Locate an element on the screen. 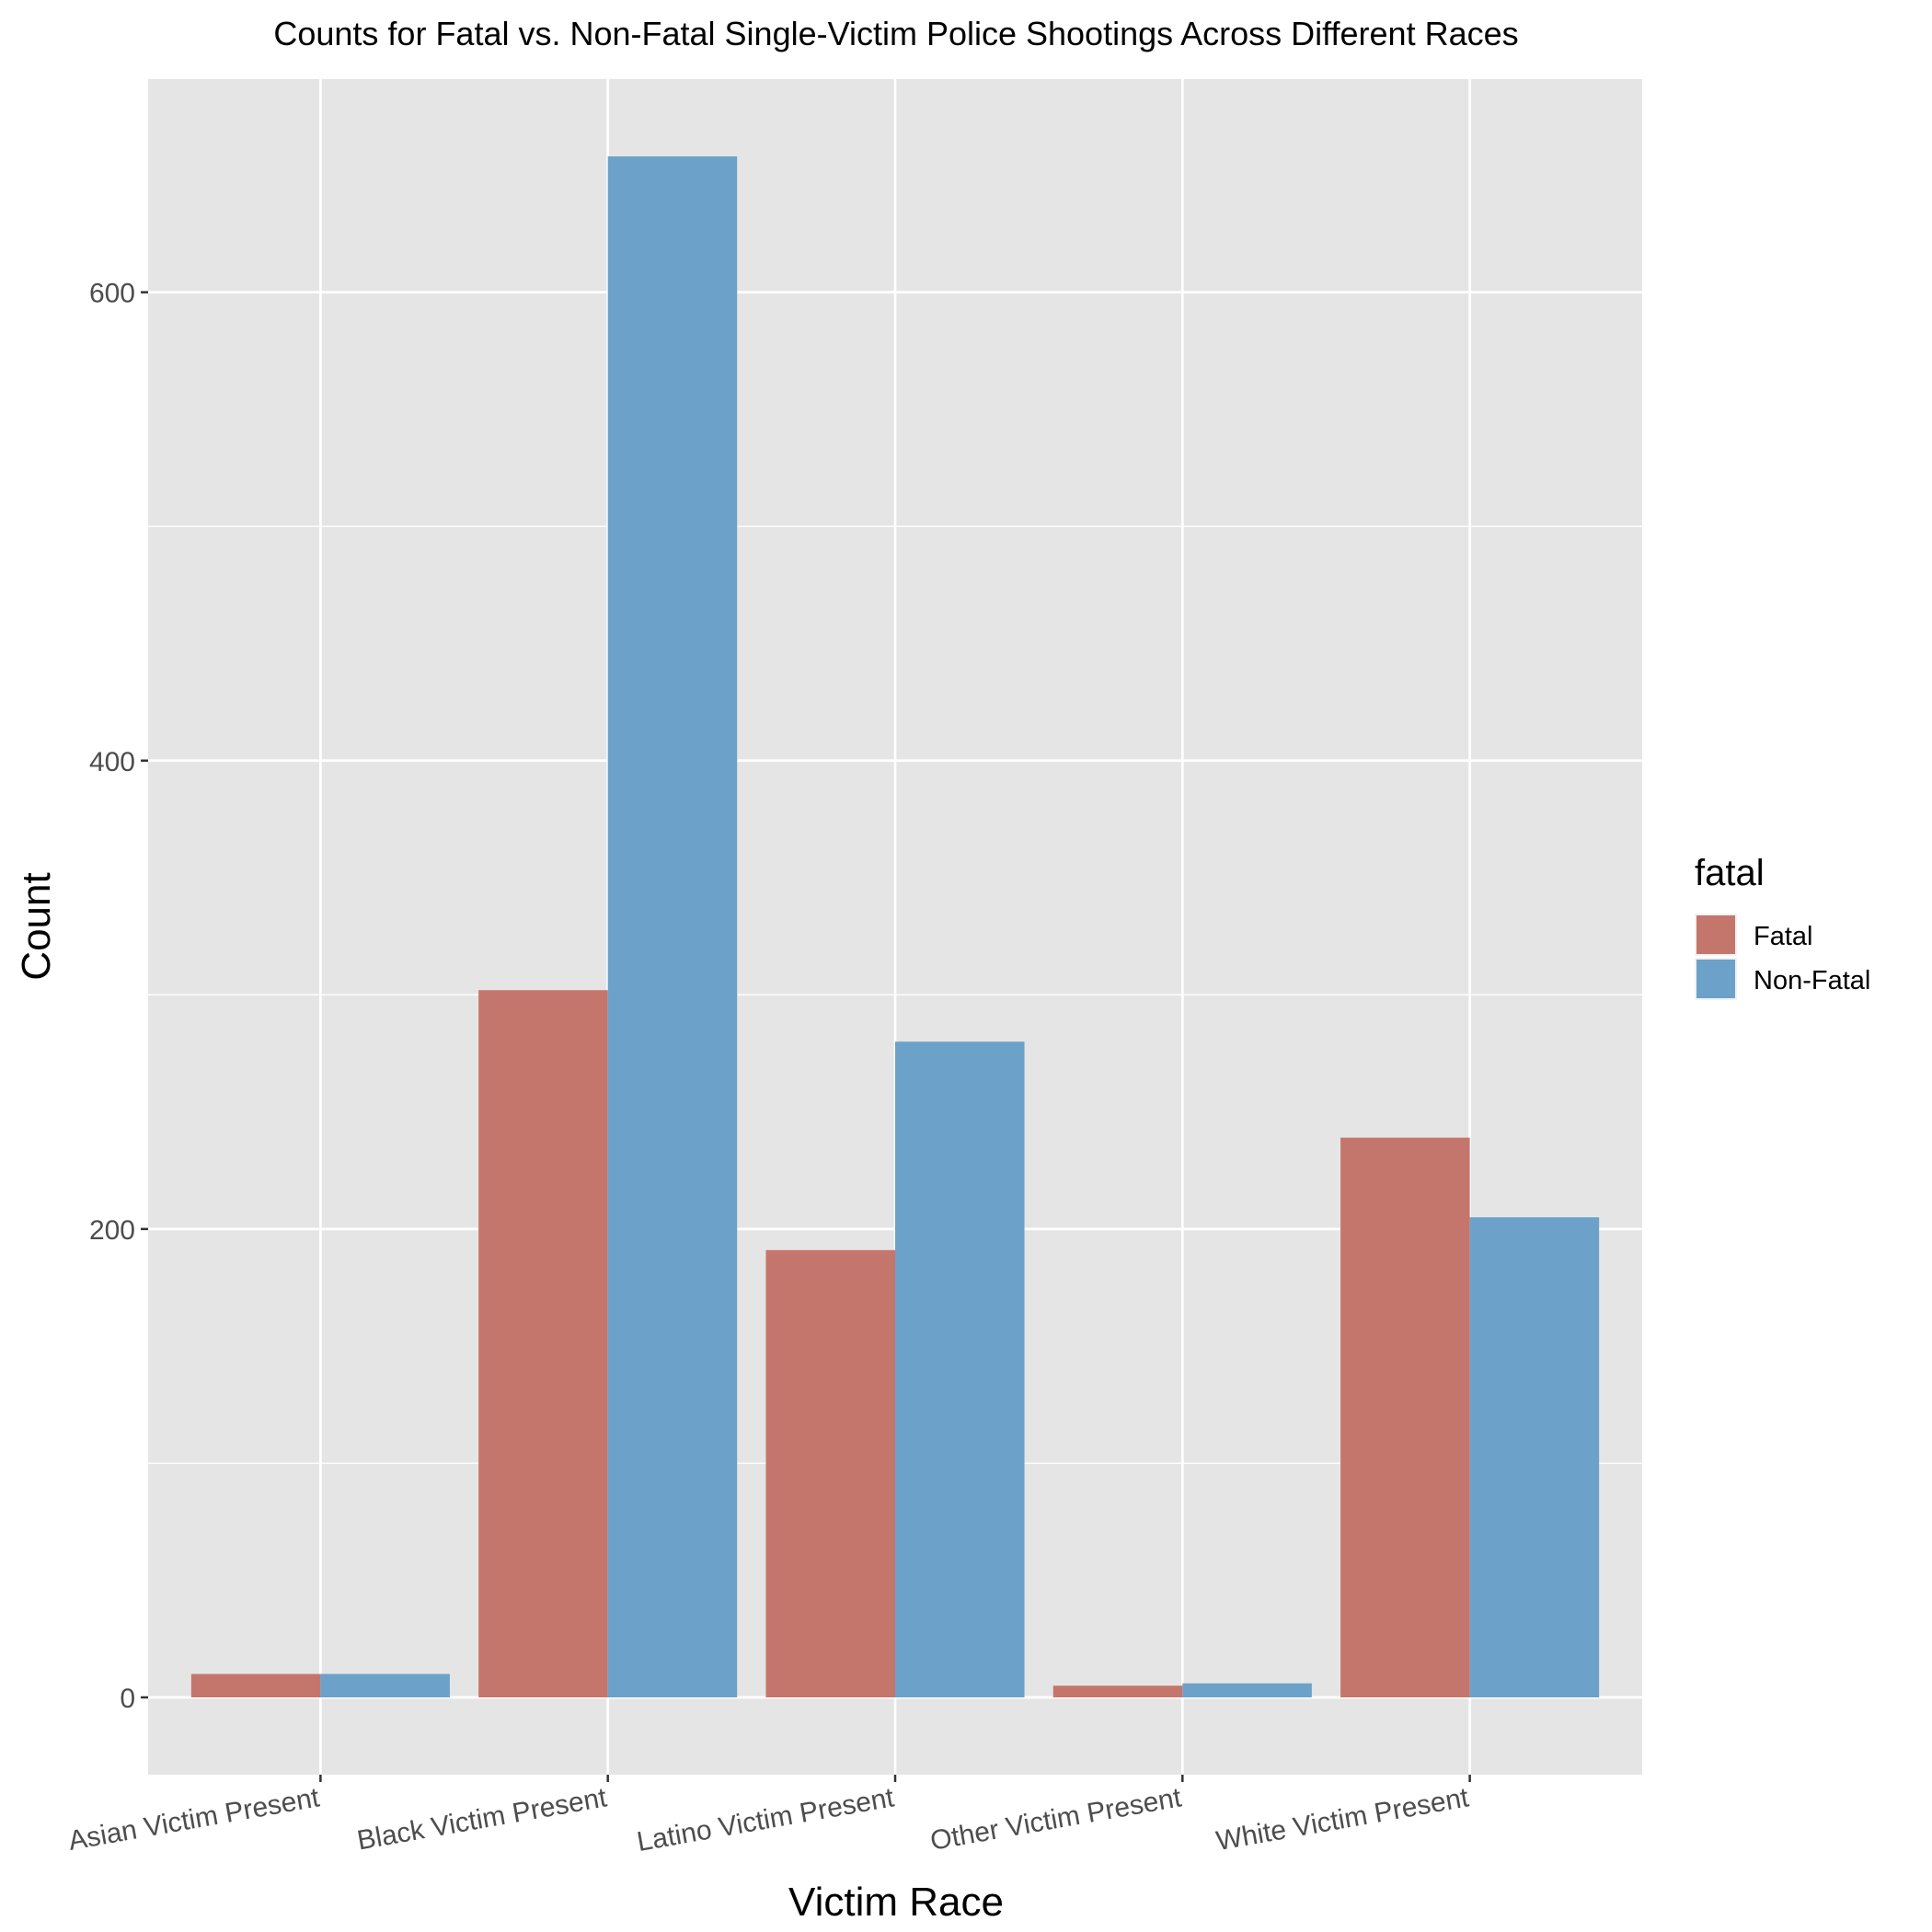 The image size is (1932, 1932). legend-title: fatal is located at coordinates (1730, 873).